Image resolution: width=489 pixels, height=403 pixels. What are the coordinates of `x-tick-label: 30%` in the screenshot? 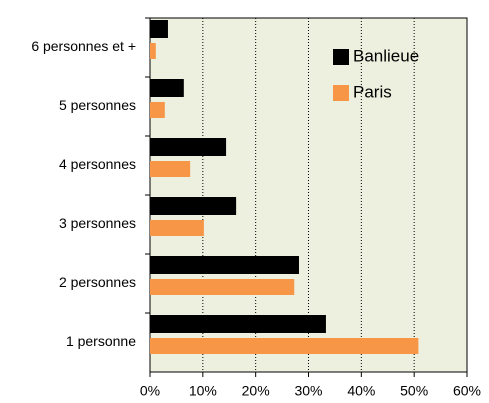 It's located at (308, 391).